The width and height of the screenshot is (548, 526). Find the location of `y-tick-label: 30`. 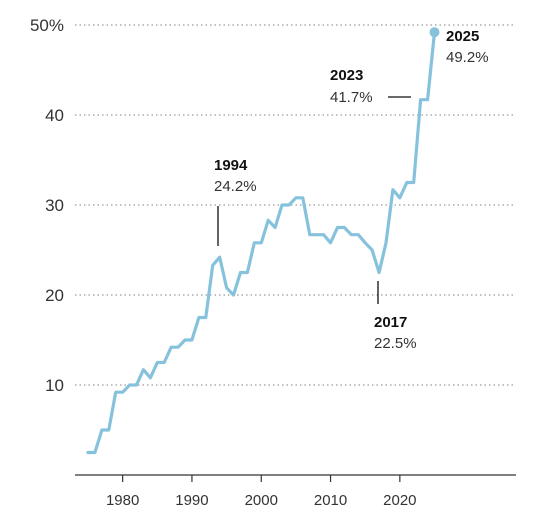

y-tick-label: 30 is located at coordinates (54, 205).